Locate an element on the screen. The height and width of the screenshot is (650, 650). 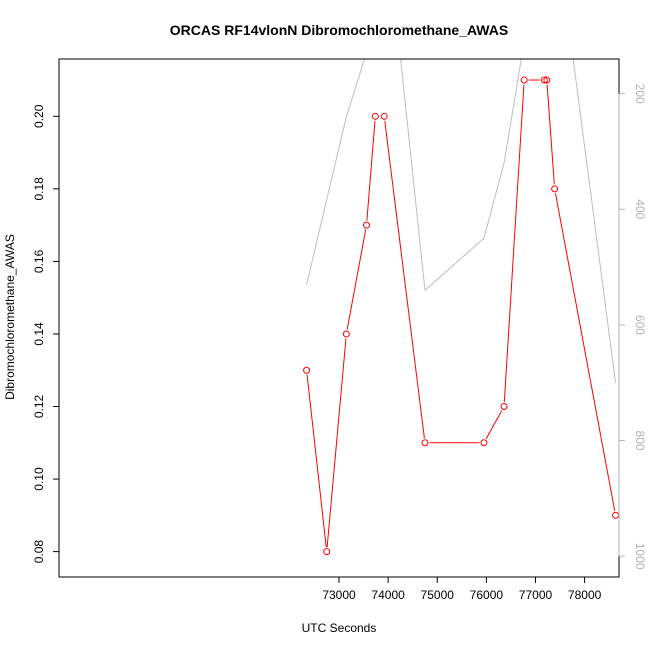
y-tick-label: 0.08 is located at coordinates (39, 552).